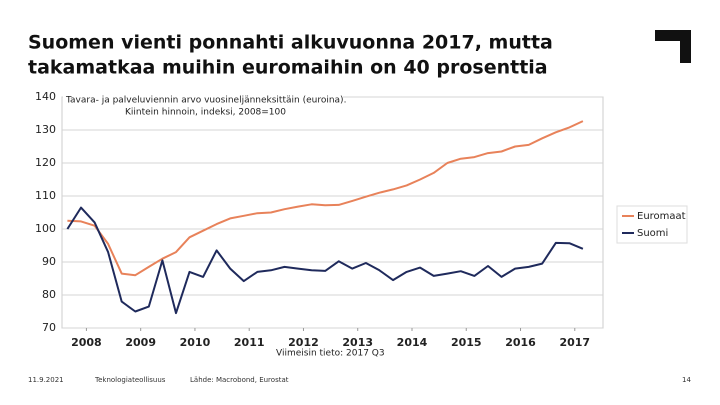 The height and width of the screenshot is (405, 720). Describe the element at coordinates (45, 96) in the screenshot. I see `y-tick-label: 140` at that location.